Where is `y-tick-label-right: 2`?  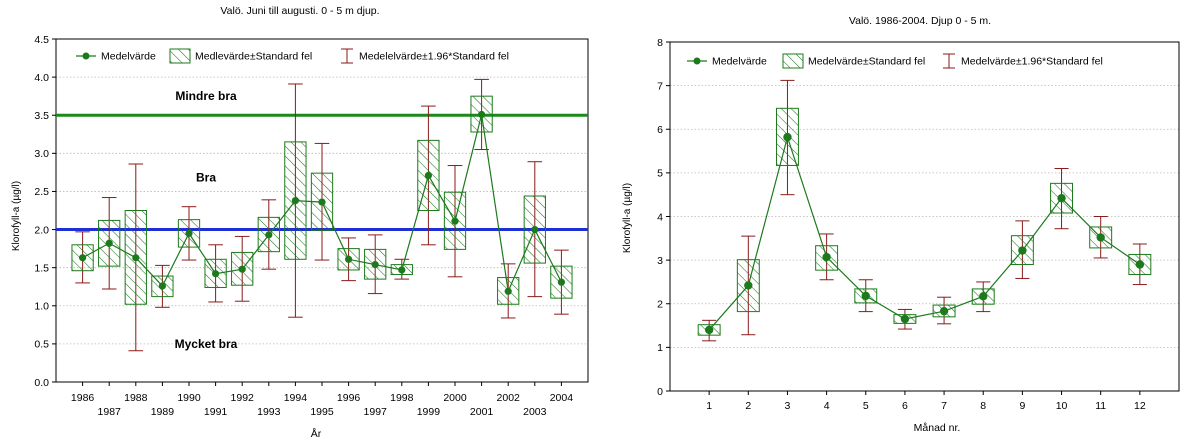 y-tick-label-right: 2 is located at coordinates (660, 305).